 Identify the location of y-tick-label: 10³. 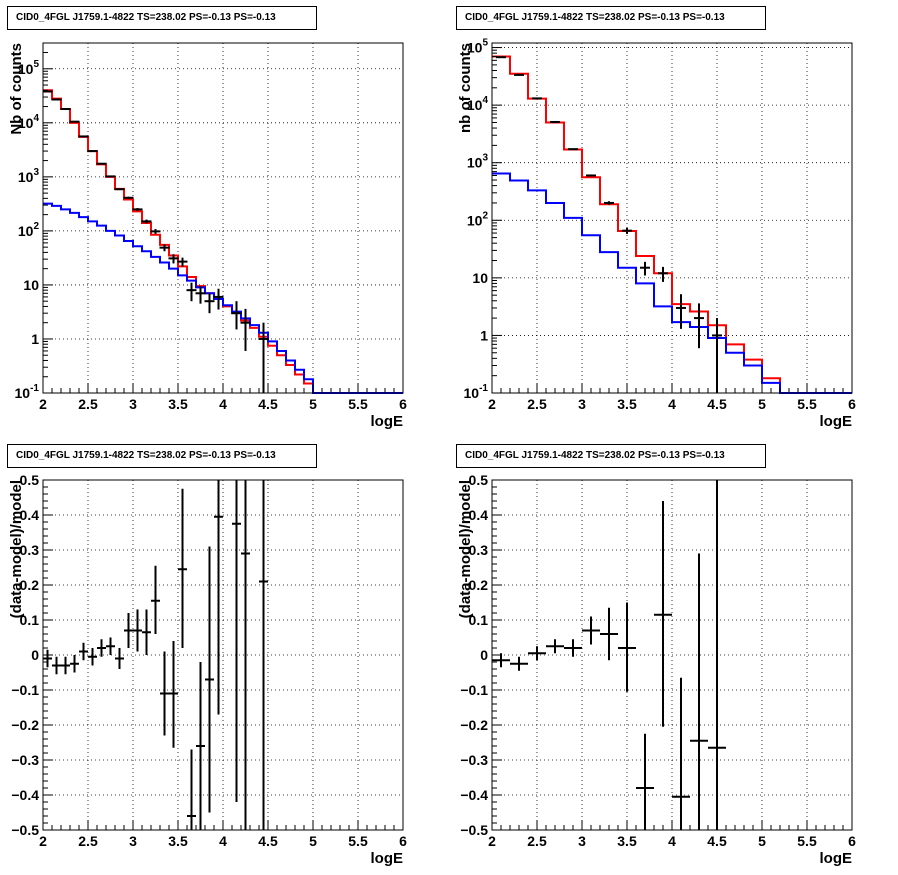
(29, 176).